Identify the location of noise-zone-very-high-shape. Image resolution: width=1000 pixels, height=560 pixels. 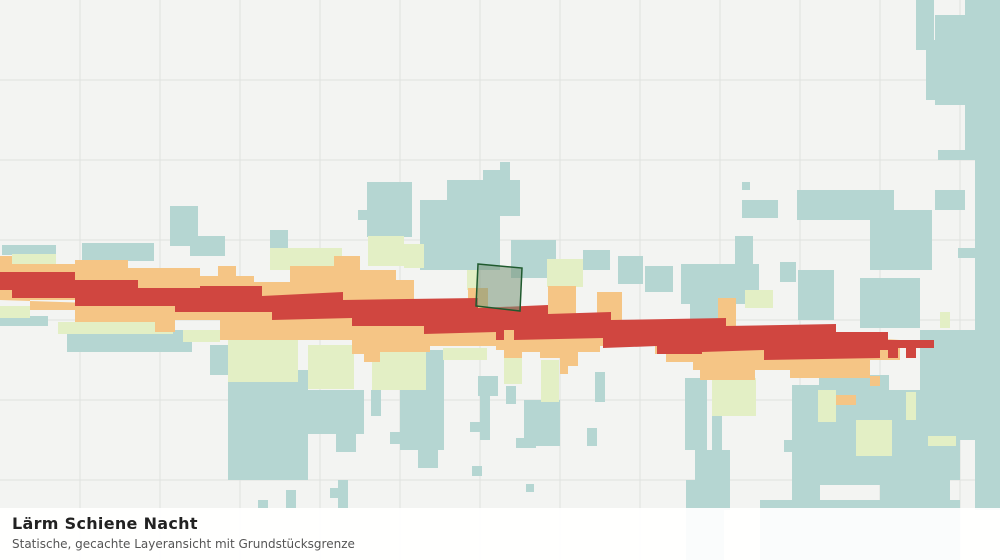
(467, 316).